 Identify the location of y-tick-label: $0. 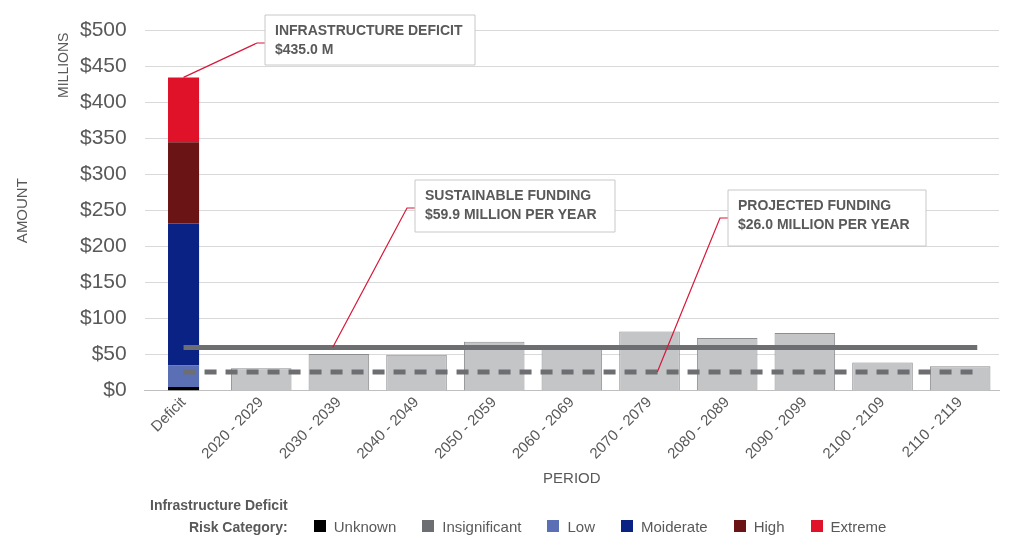
(115, 389).